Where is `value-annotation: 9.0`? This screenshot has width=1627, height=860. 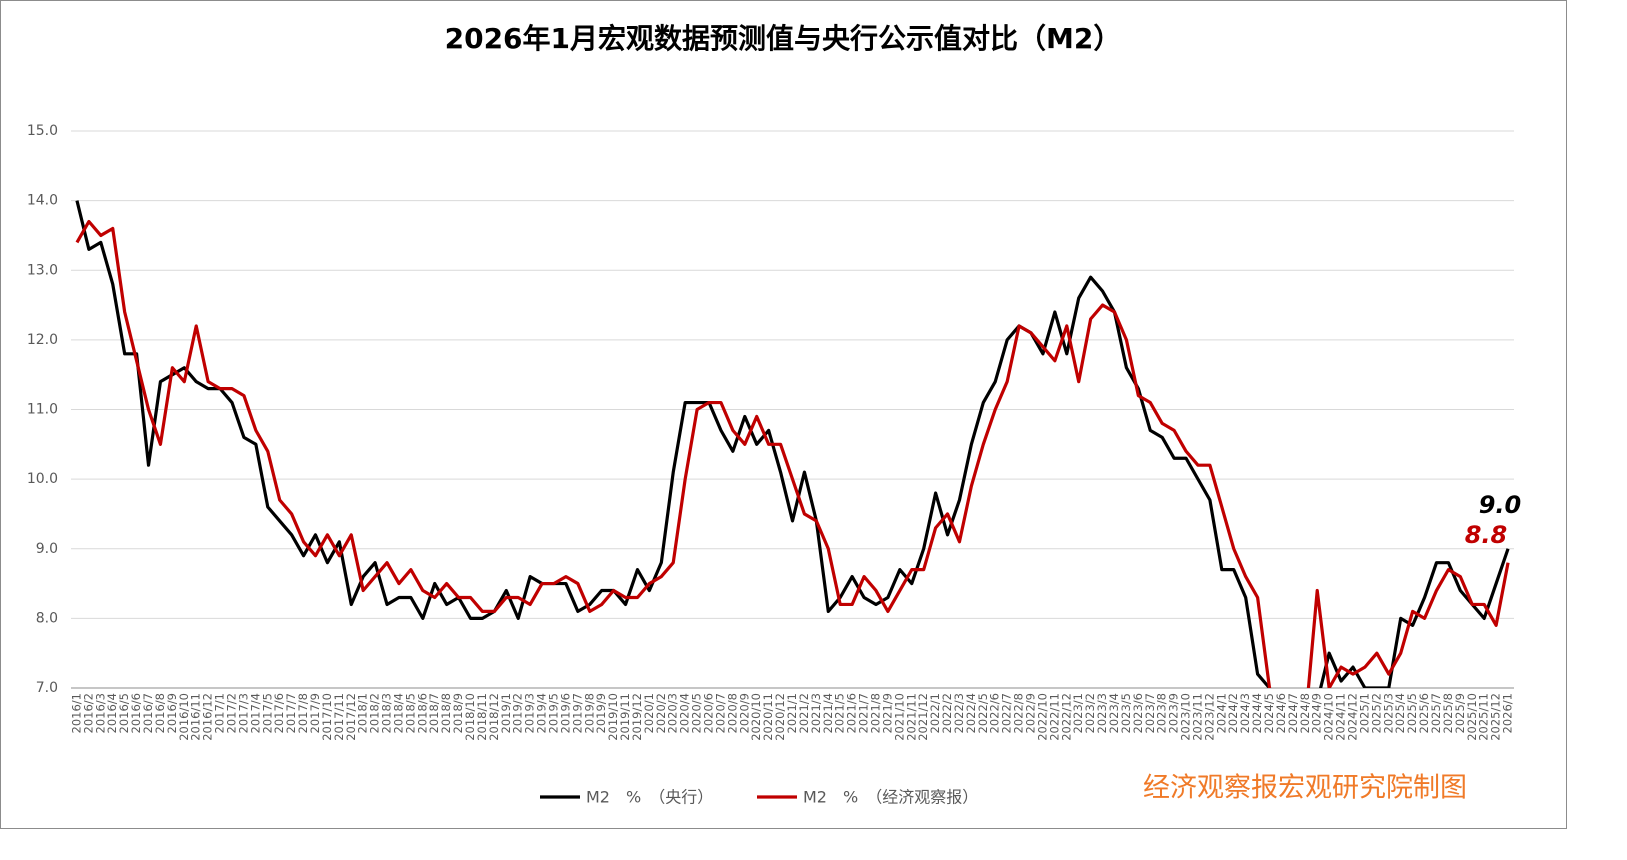 value-annotation: 9.0 is located at coordinates (1500, 505).